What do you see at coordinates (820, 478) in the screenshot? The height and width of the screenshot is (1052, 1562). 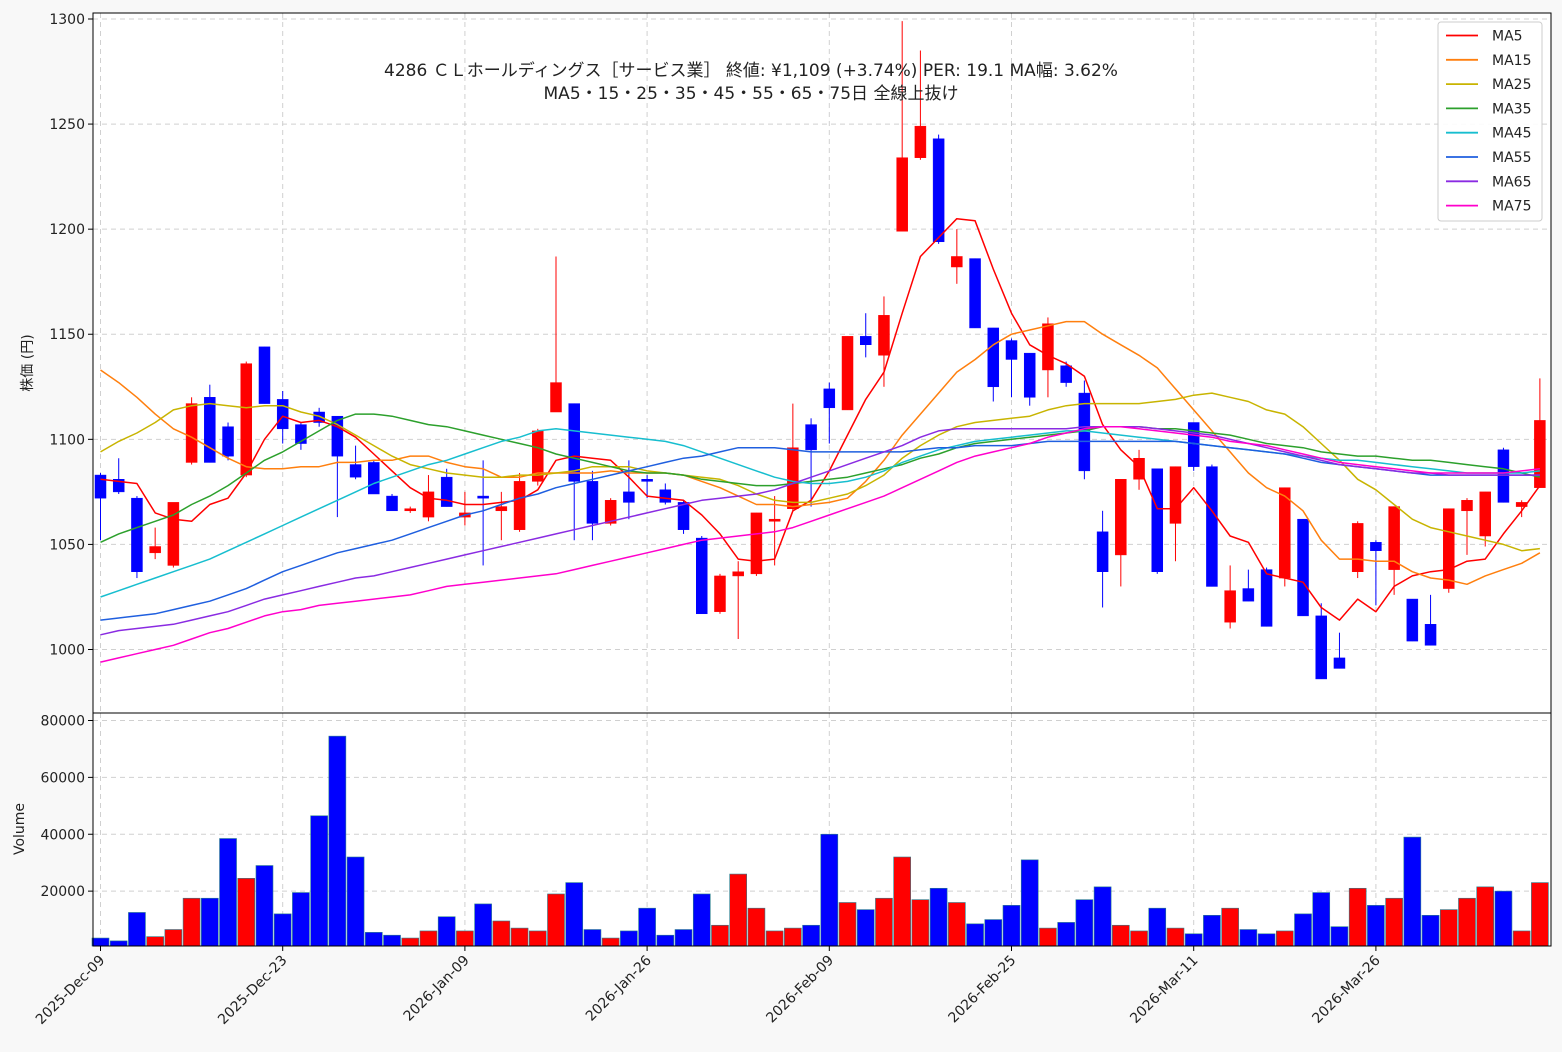 I see `ma-line-ma35` at bounding box center [820, 478].